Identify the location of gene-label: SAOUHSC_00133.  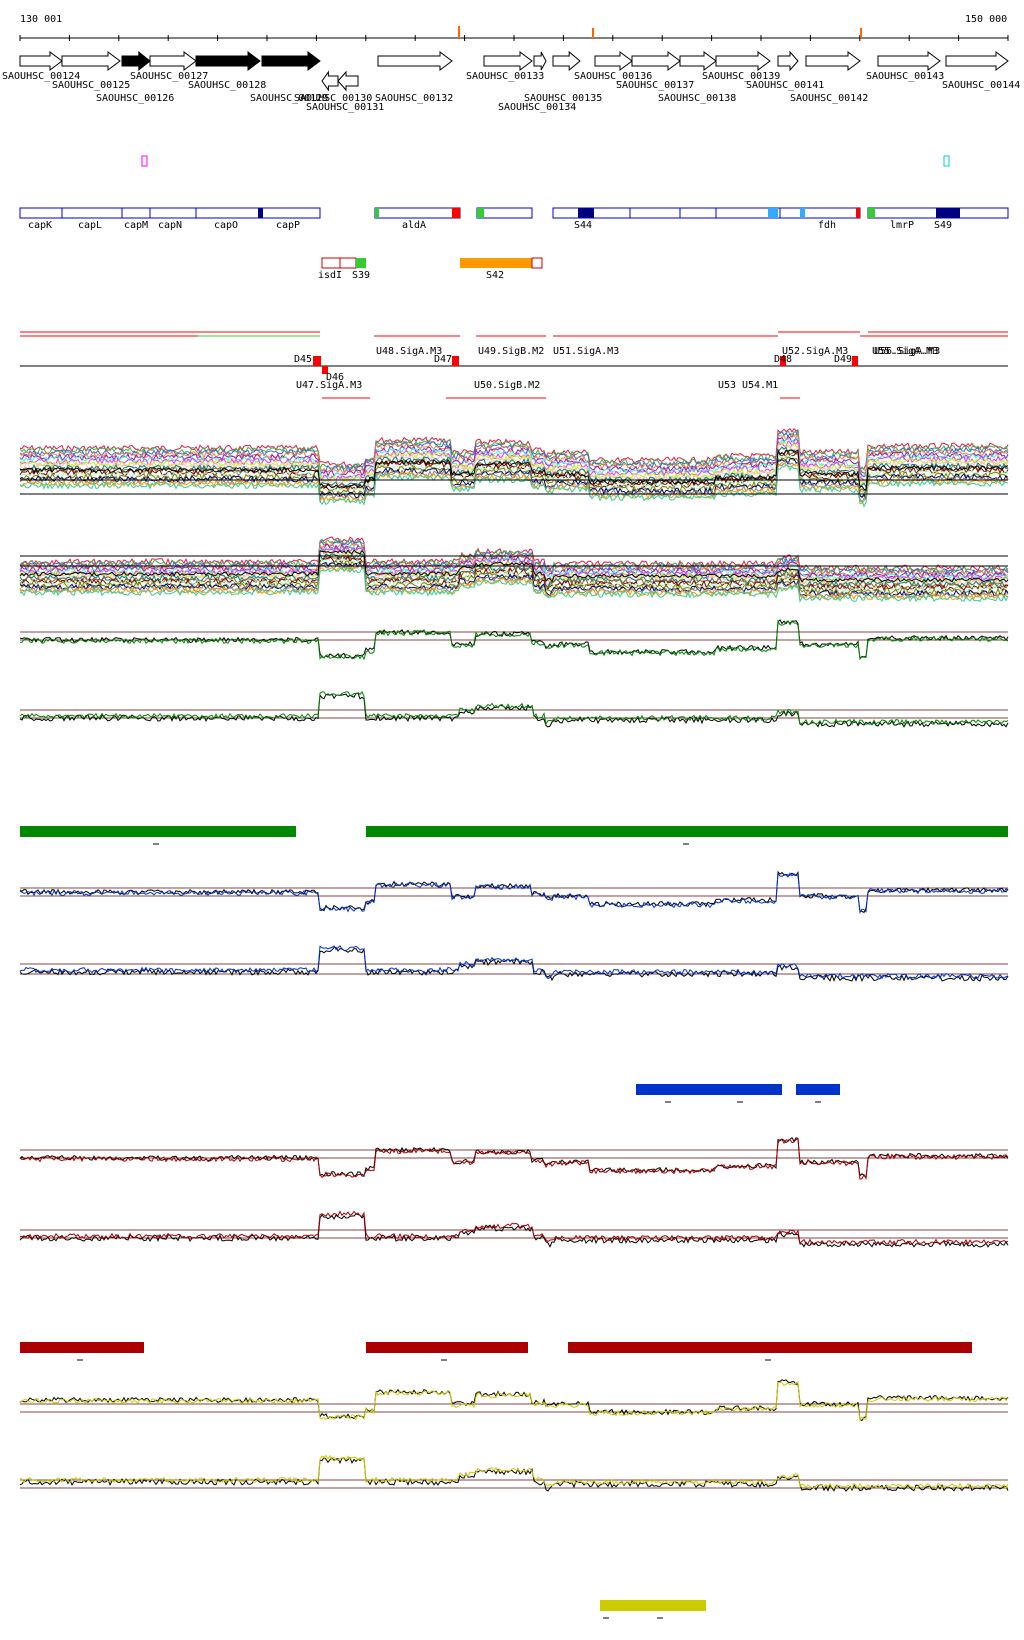
(505, 76).